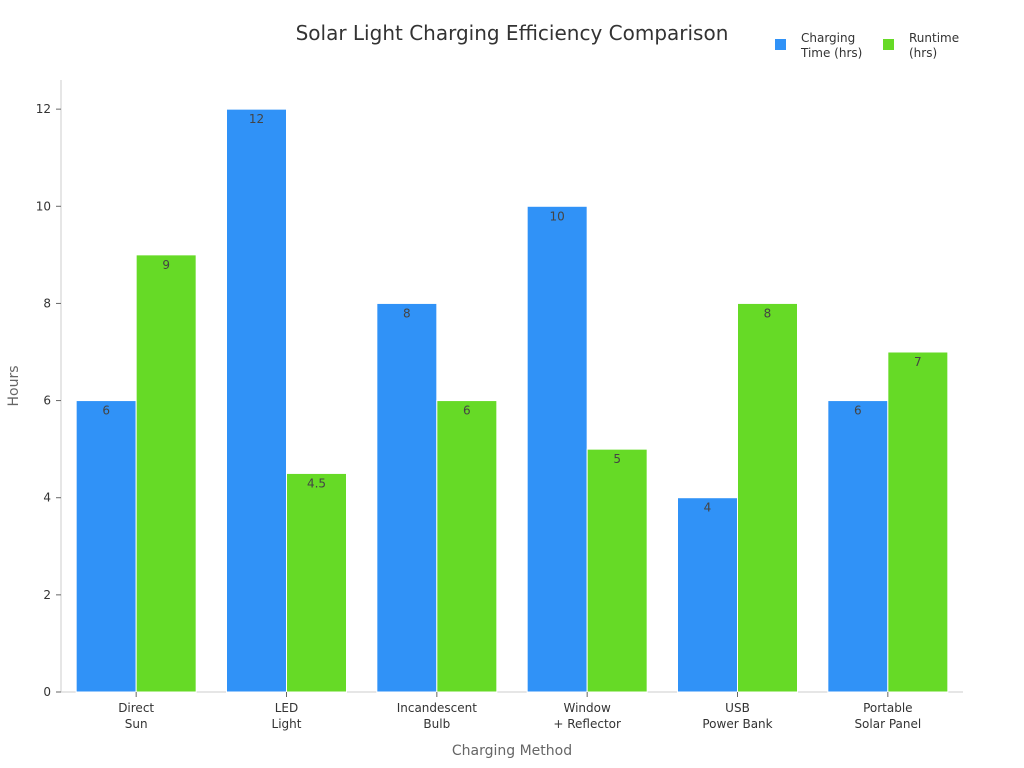  I want to click on y-tick-label: 2, so click(47, 595).